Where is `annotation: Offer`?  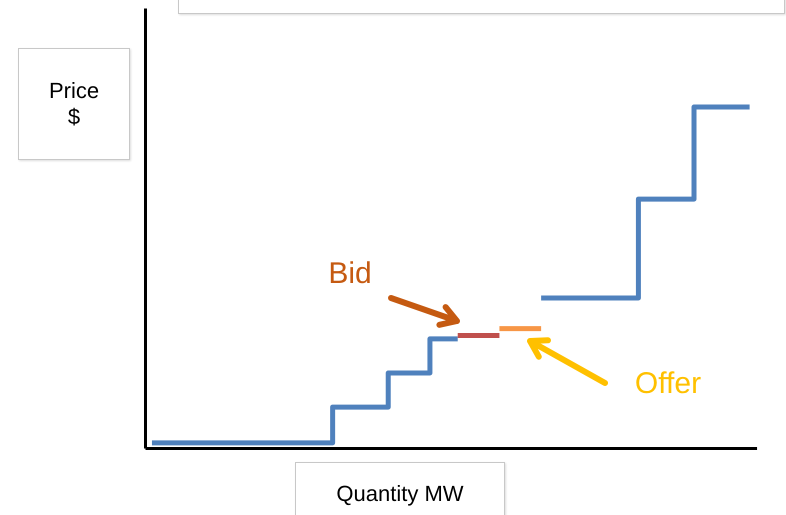
annotation: Offer is located at coordinates (668, 383).